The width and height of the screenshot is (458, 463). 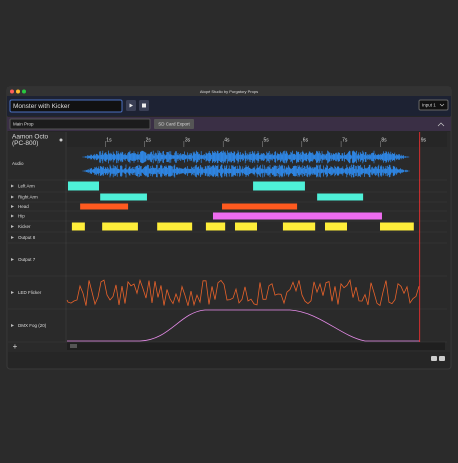 What do you see at coordinates (131, 105) in the screenshot?
I see `play-icon` at bounding box center [131, 105].